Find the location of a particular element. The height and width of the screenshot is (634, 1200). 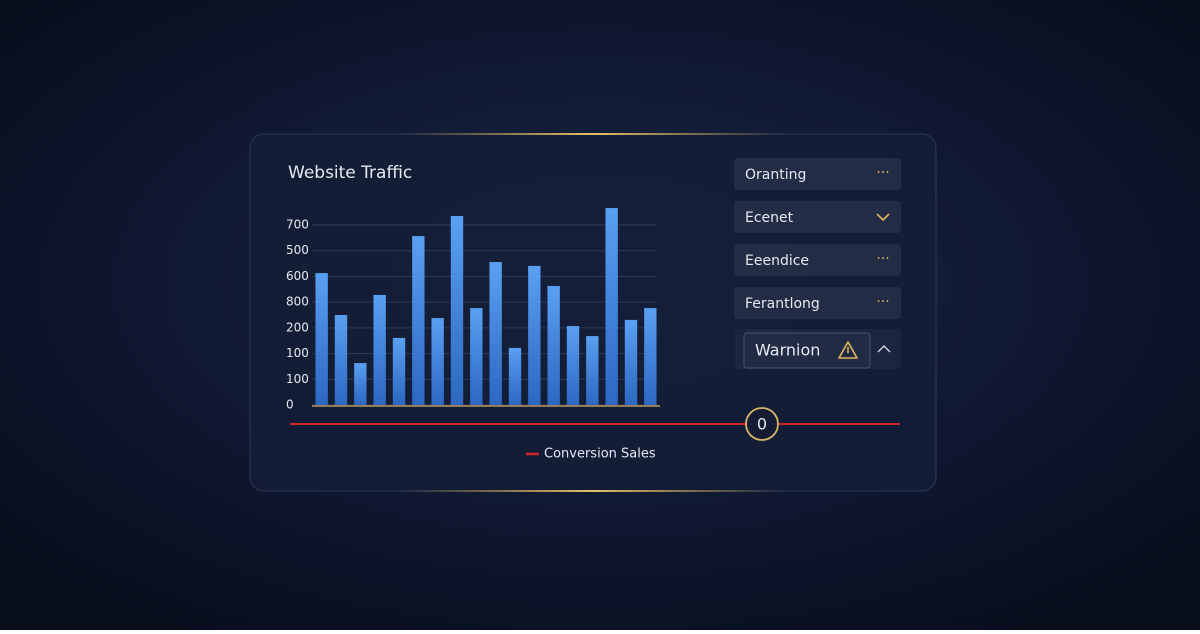

slider-label: 0 is located at coordinates (762, 424).